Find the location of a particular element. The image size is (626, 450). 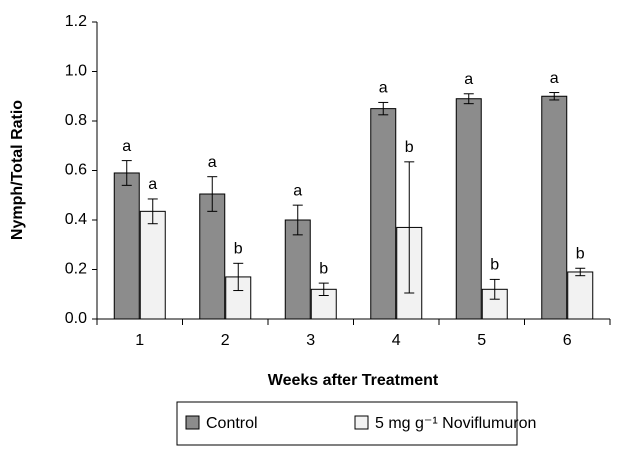

y-axis-title: Nymph/Total Ratio is located at coordinates (17, 170).